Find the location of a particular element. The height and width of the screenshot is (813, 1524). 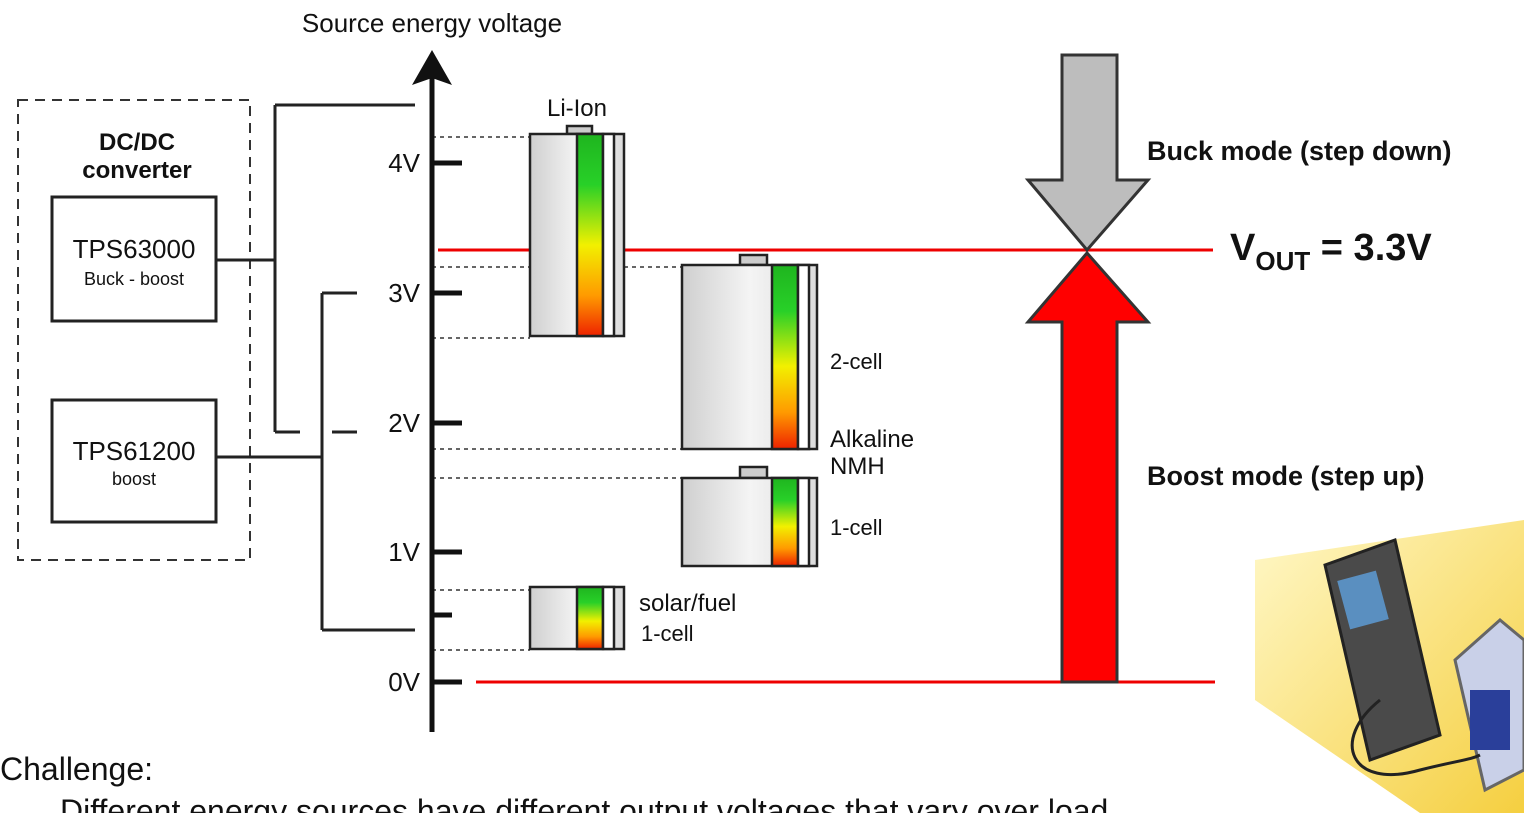

device-name: TPS63000 is located at coordinates (134, 249).